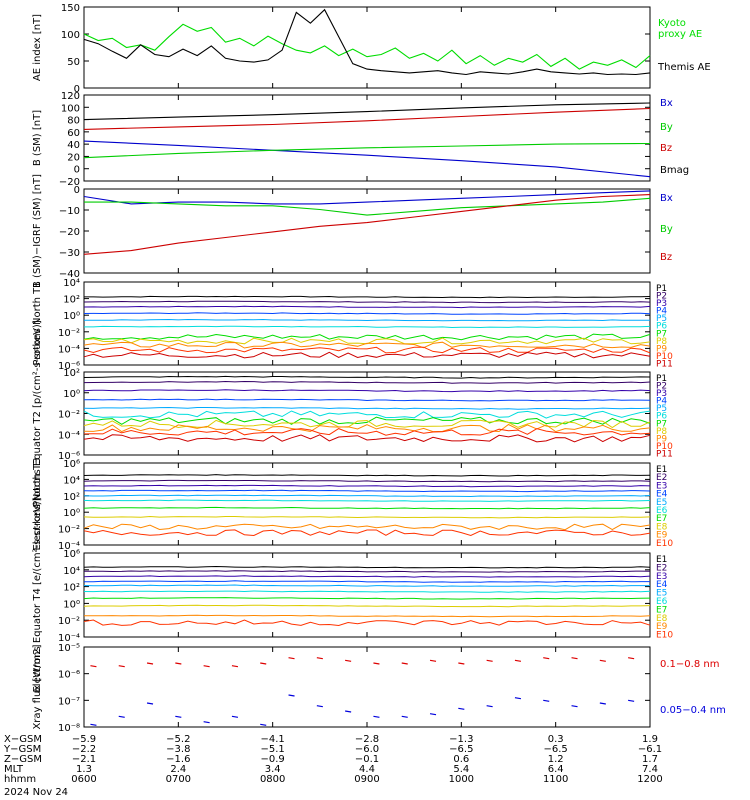  I want to click on orbit-value: 6.4, so click(556, 769).